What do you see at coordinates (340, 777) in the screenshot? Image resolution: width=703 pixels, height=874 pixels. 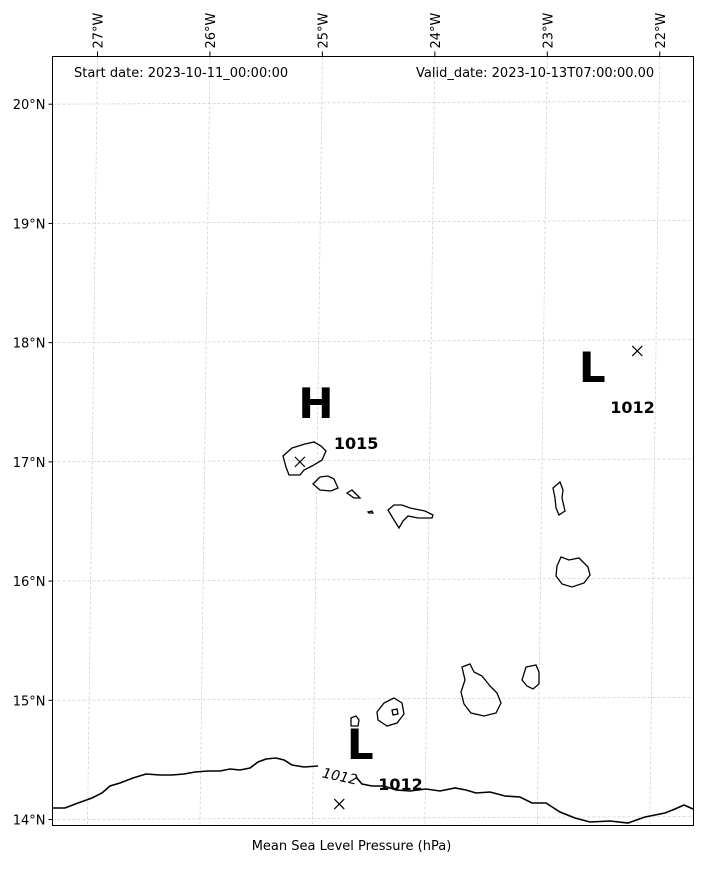 I see `isobar-label: 1012` at bounding box center [340, 777].